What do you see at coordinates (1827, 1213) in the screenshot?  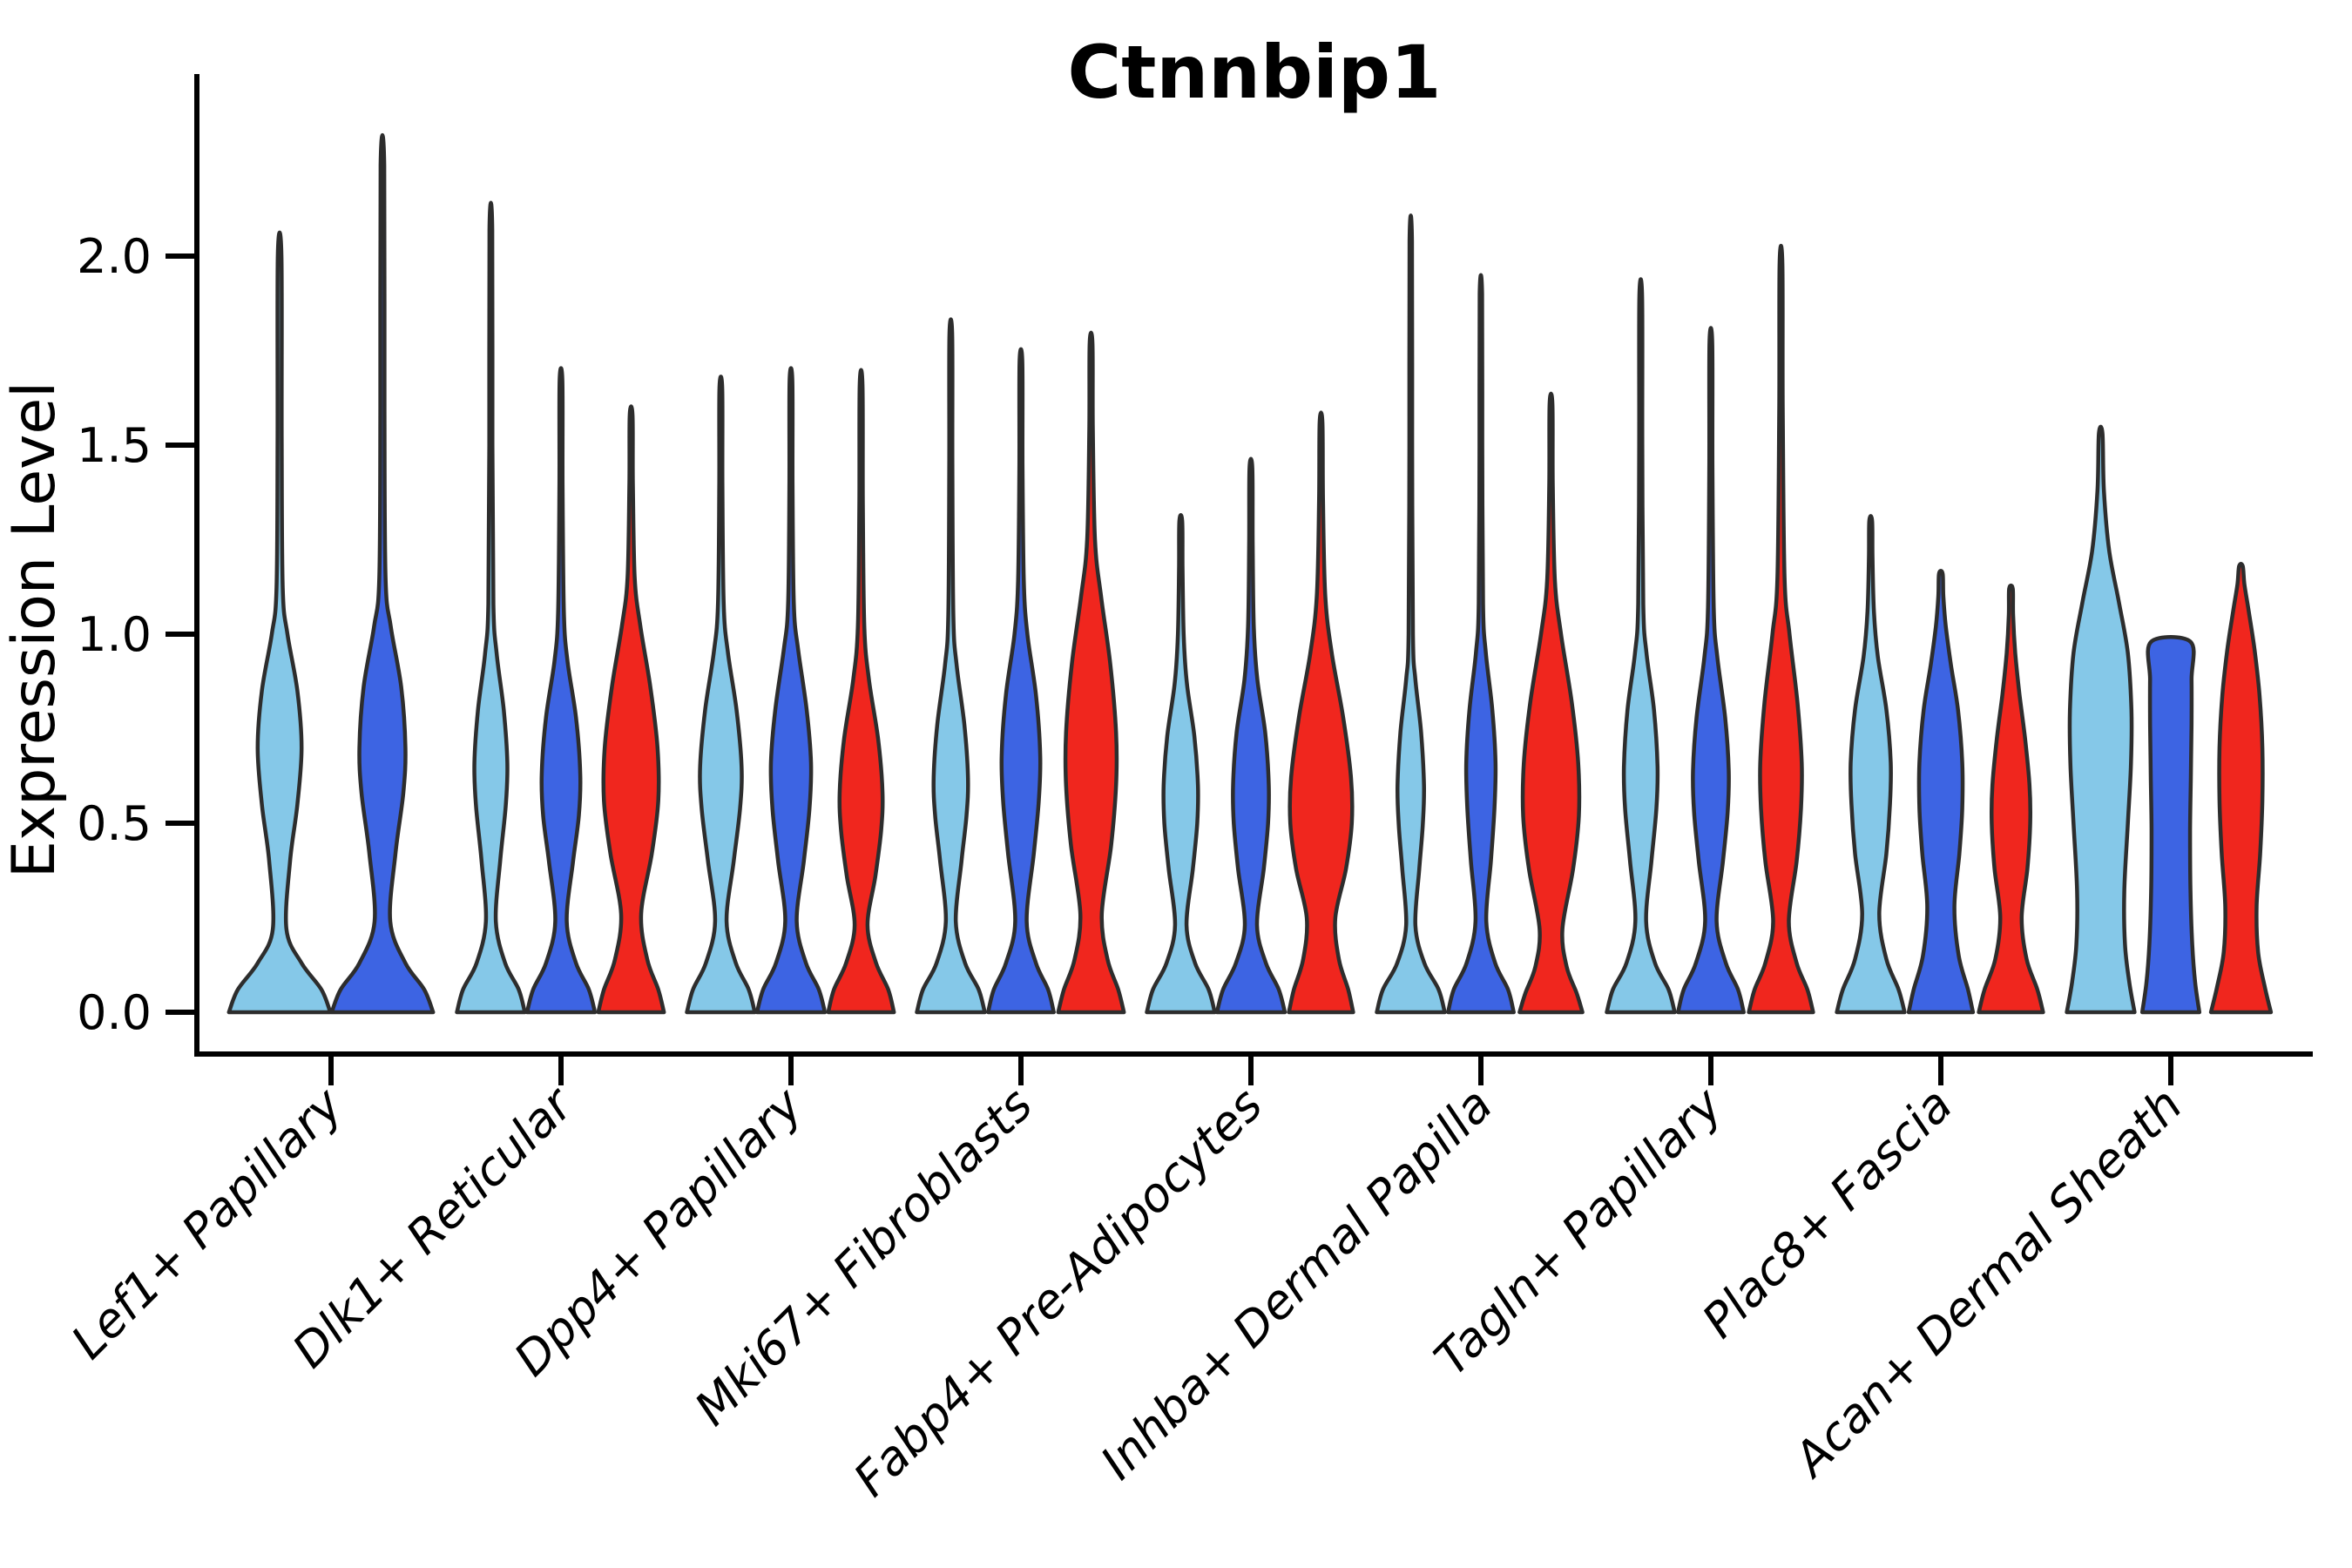 I see `x-tick-label: Plac8+ Fascia` at bounding box center [1827, 1213].